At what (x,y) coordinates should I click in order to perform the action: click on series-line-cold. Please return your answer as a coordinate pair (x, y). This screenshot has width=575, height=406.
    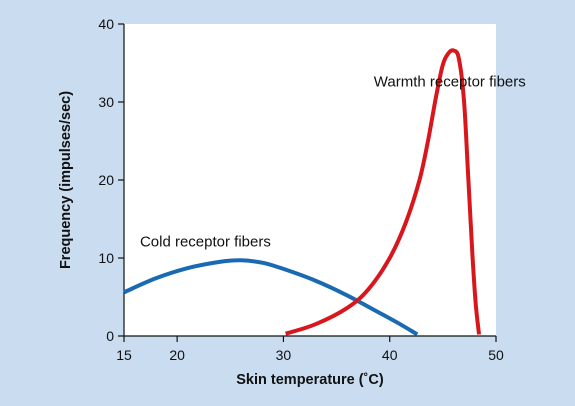
    Looking at the image, I should click on (271, 297).